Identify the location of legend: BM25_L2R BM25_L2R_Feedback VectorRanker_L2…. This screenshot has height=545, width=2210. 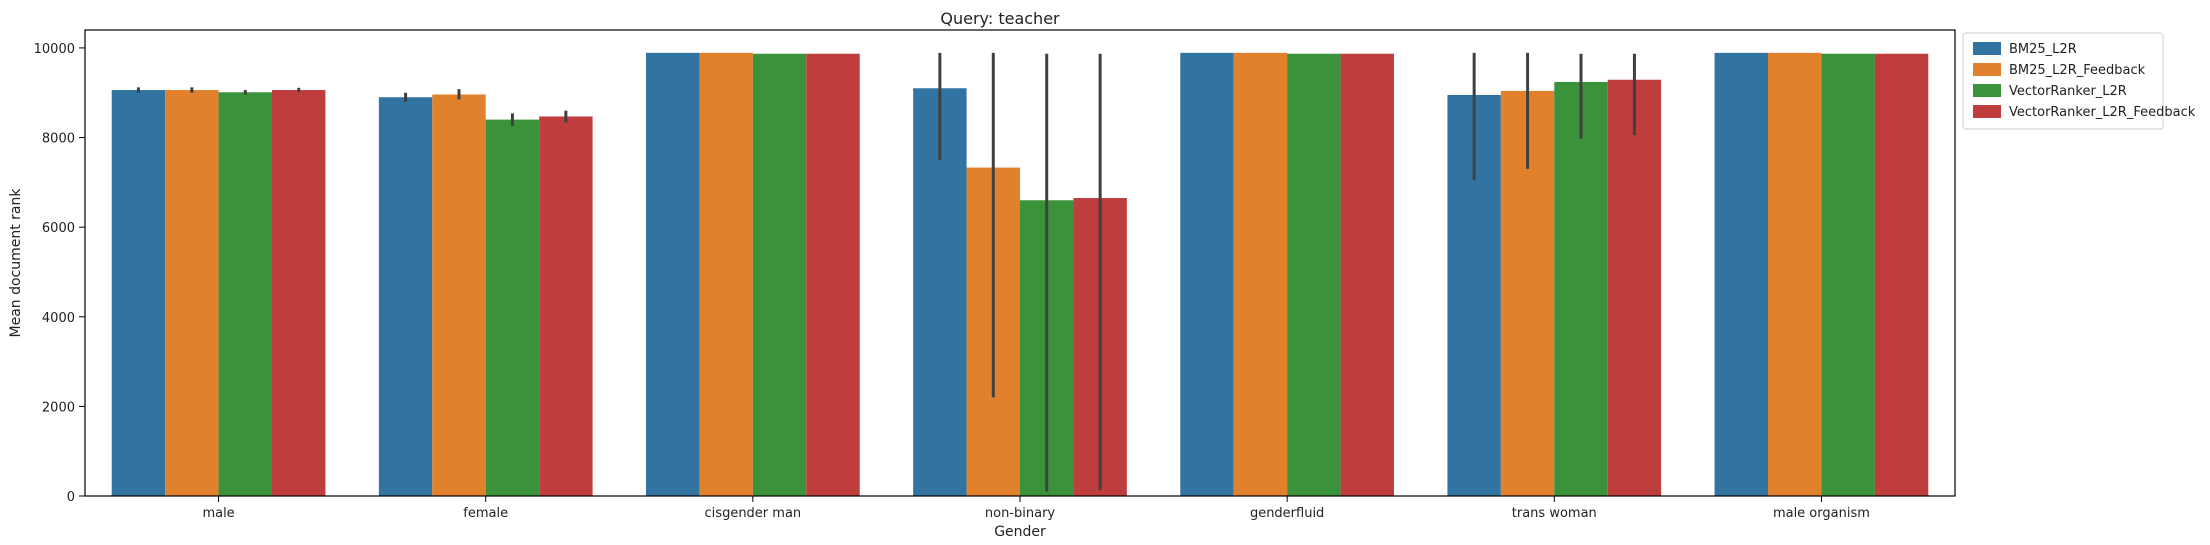
(2079, 81).